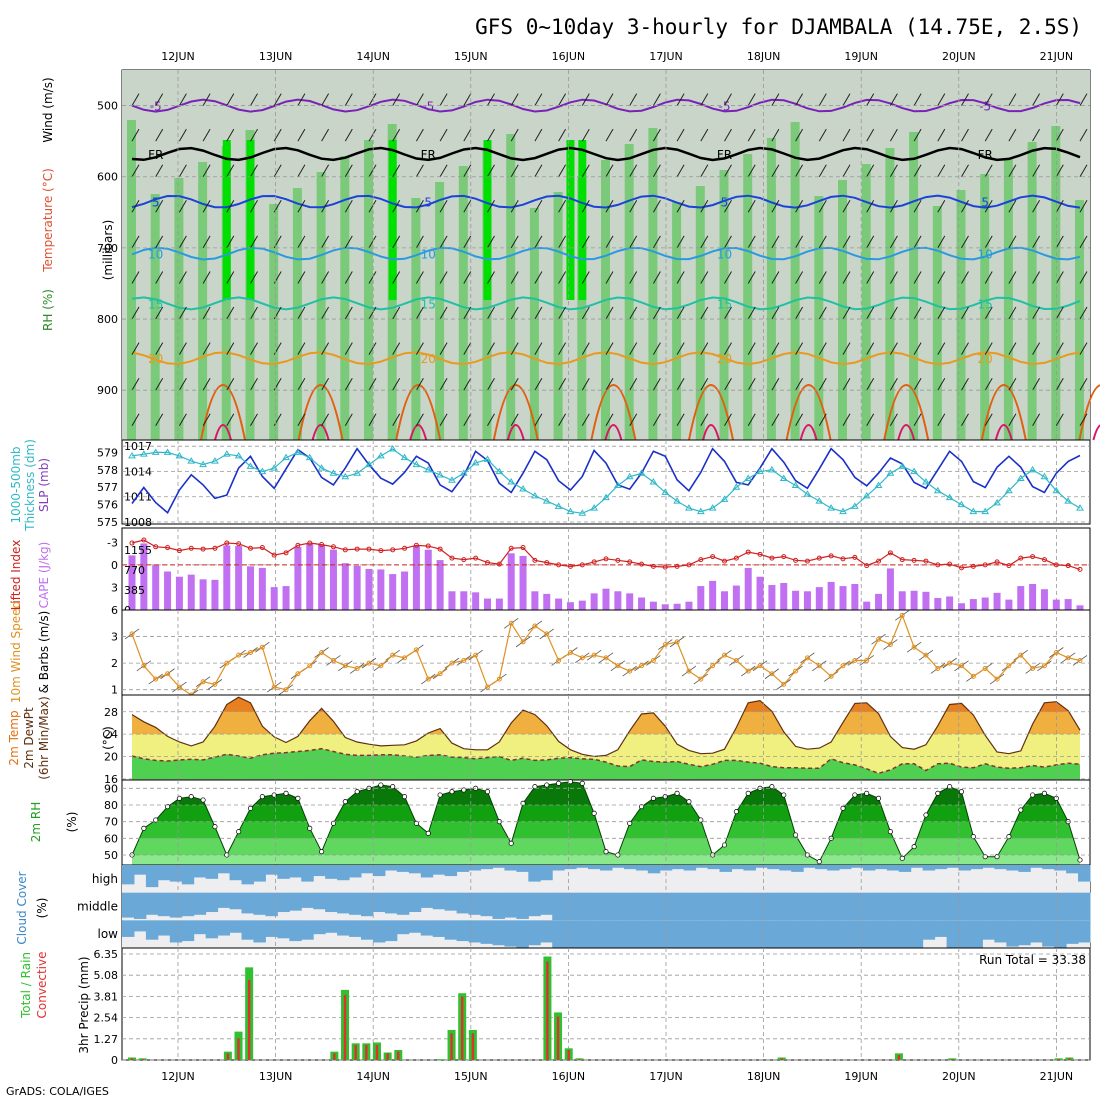  What do you see at coordinates (26, 985) in the screenshot?
I see `precip-total-label: Total / Rain` at bounding box center [26, 985].